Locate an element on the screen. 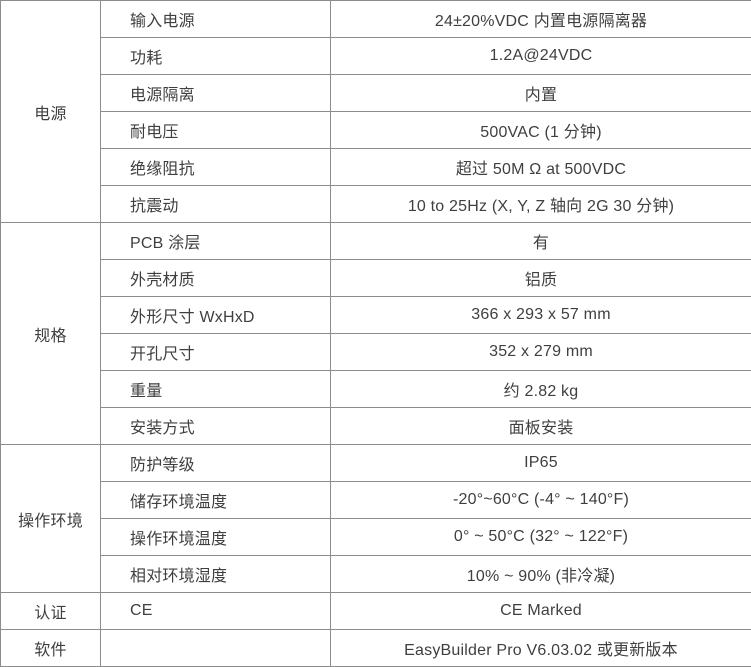  property-value-cell: 24±20%VDC 内置电源隔离器 is located at coordinates (541, 19).